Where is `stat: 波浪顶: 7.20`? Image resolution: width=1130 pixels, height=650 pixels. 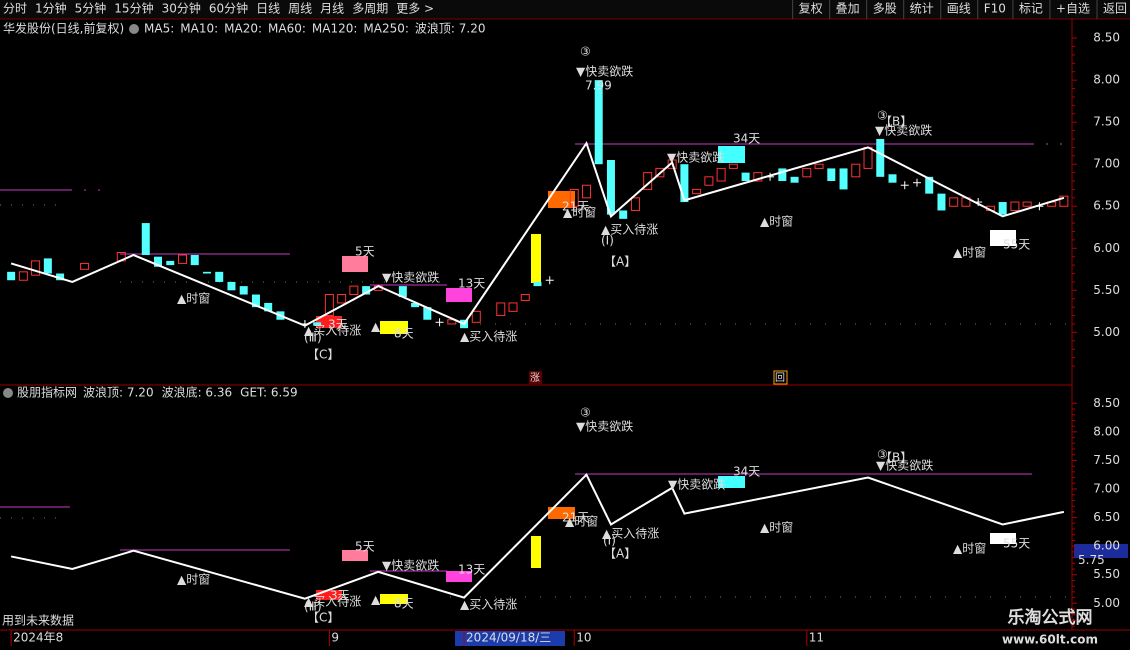 stat: 波浪顶: 7.20 is located at coordinates (118, 392).